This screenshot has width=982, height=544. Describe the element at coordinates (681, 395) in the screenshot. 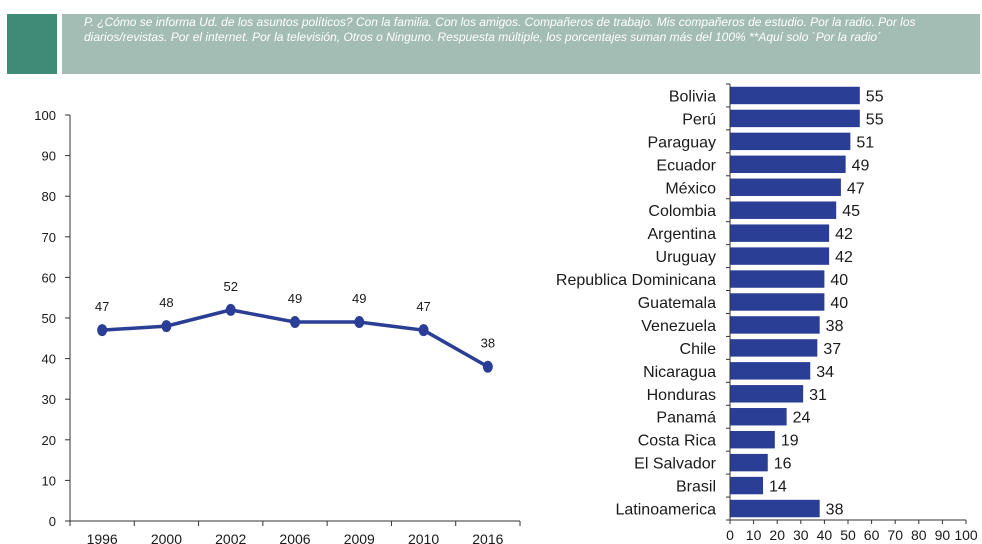

I see `category-label: Honduras` at that location.